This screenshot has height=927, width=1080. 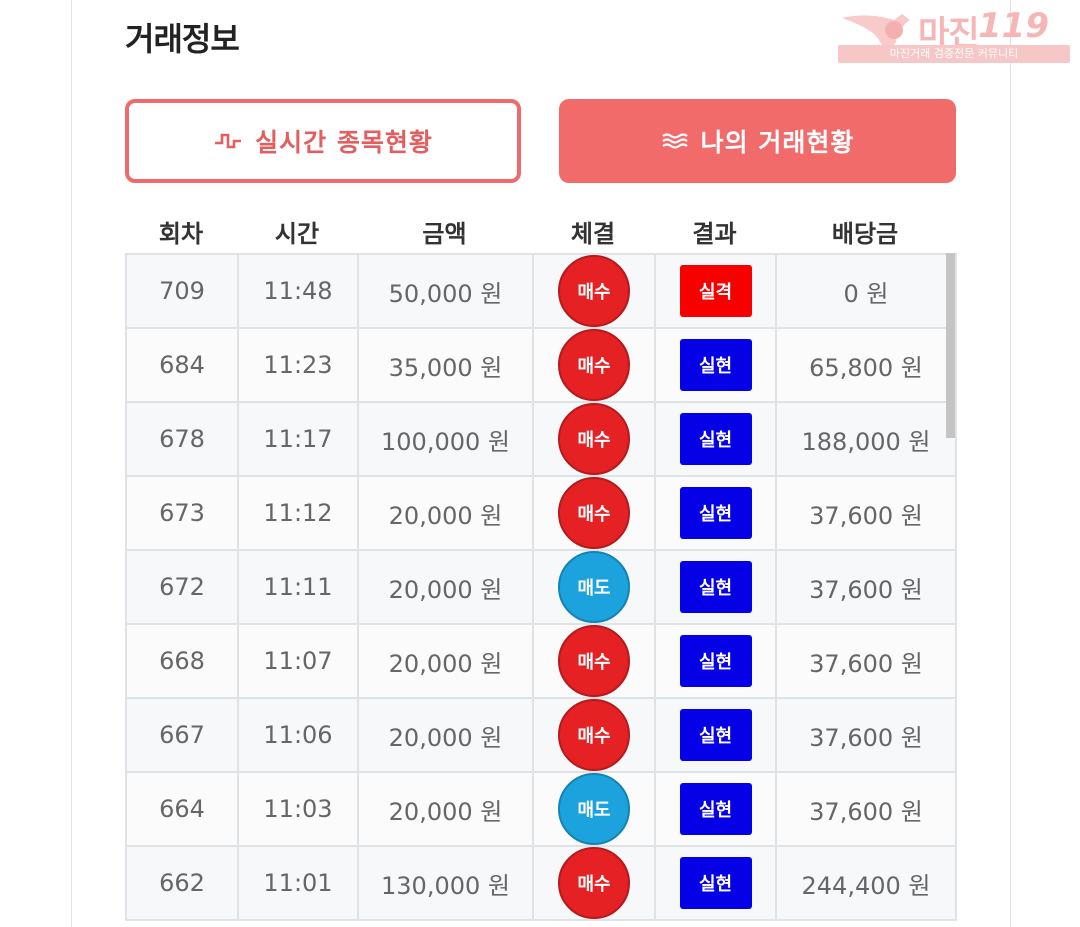 What do you see at coordinates (298, 587) in the screenshot?
I see `time-cell: 11:11` at bounding box center [298, 587].